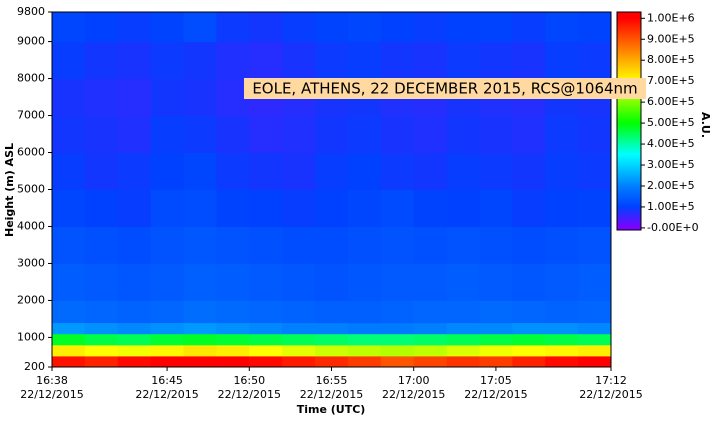 This screenshot has height=435, width=724. I want to click on x-tick-label: 17:00, so click(414, 380).